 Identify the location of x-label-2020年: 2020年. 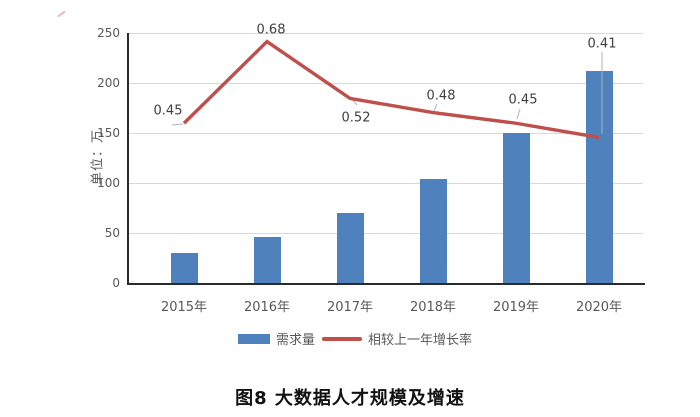
(599, 307).